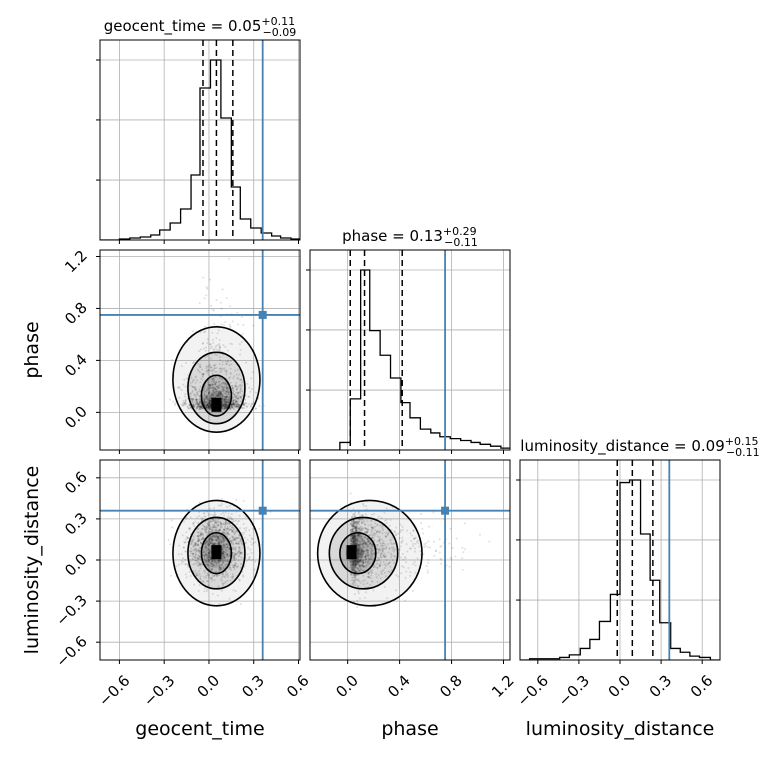 Image resolution: width=760 pixels, height=760 pixels. Describe the element at coordinates (347, 687) in the screenshot. I see `x-tick-label: 0.0` at that location.